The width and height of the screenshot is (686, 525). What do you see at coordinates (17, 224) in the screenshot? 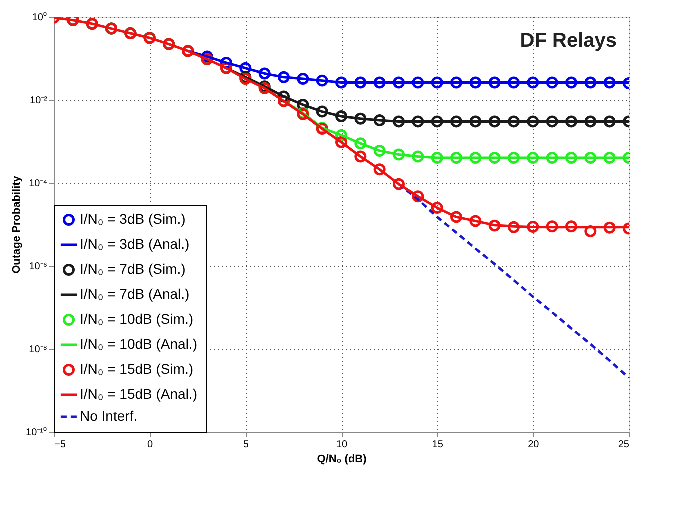
I see `y-axis-title: Outage Probability` at bounding box center [17, 224].